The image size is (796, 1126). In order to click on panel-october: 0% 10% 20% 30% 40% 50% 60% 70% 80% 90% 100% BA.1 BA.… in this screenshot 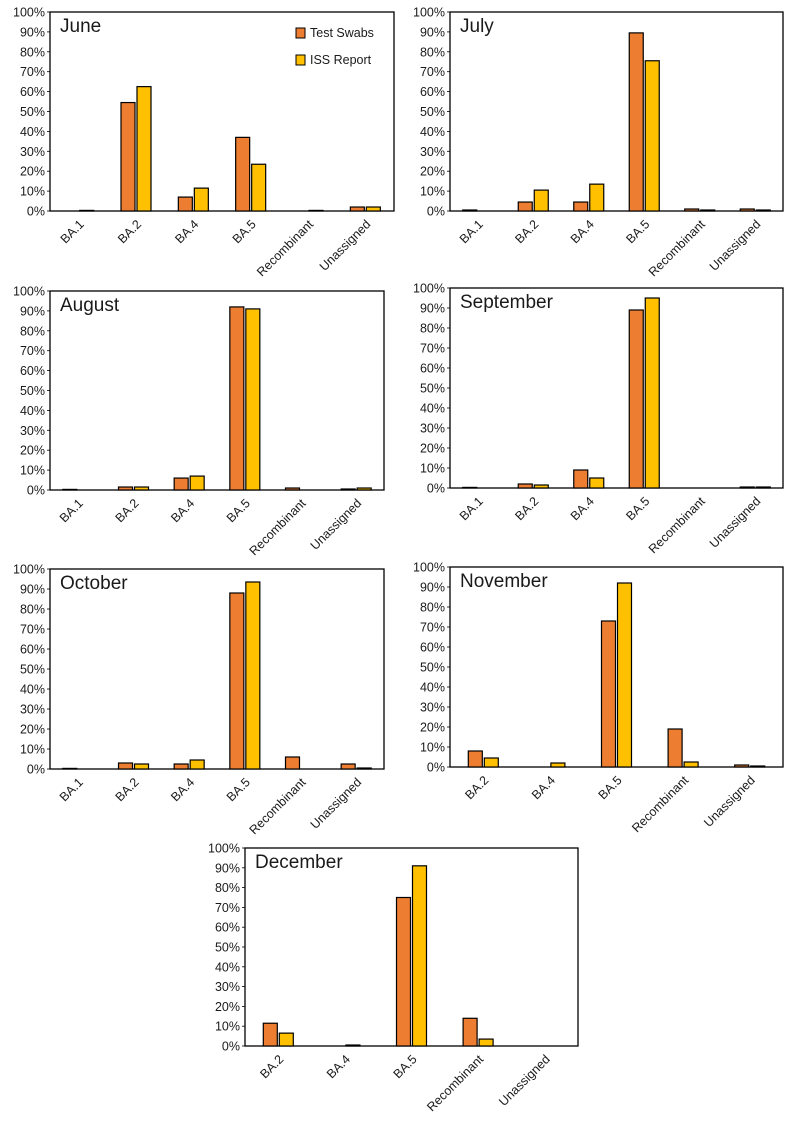, I will do `click(199, 700)`.